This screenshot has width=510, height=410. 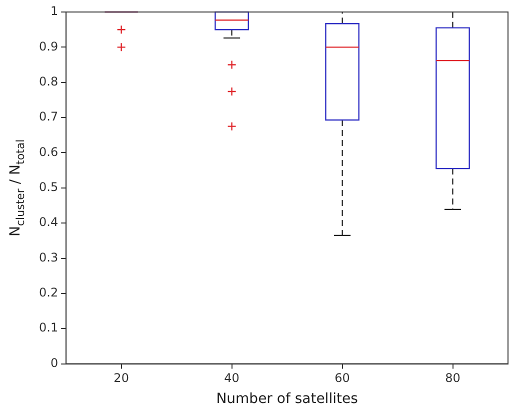 I want to click on y-tick-label: 0.7, so click(x=48, y=117).